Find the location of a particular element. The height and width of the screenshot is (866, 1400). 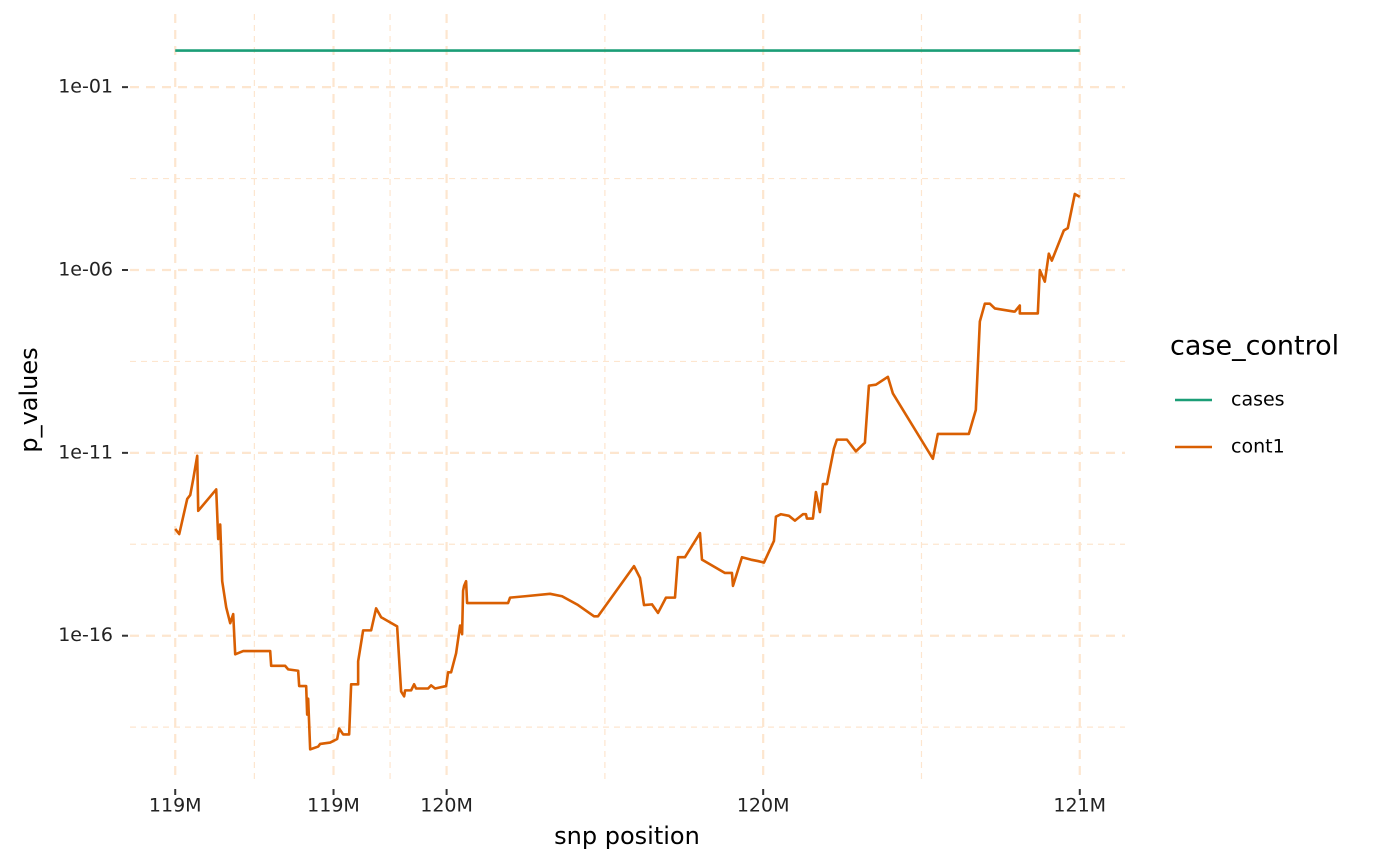

legend-label: cont1 is located at coordinates (1258, 447).